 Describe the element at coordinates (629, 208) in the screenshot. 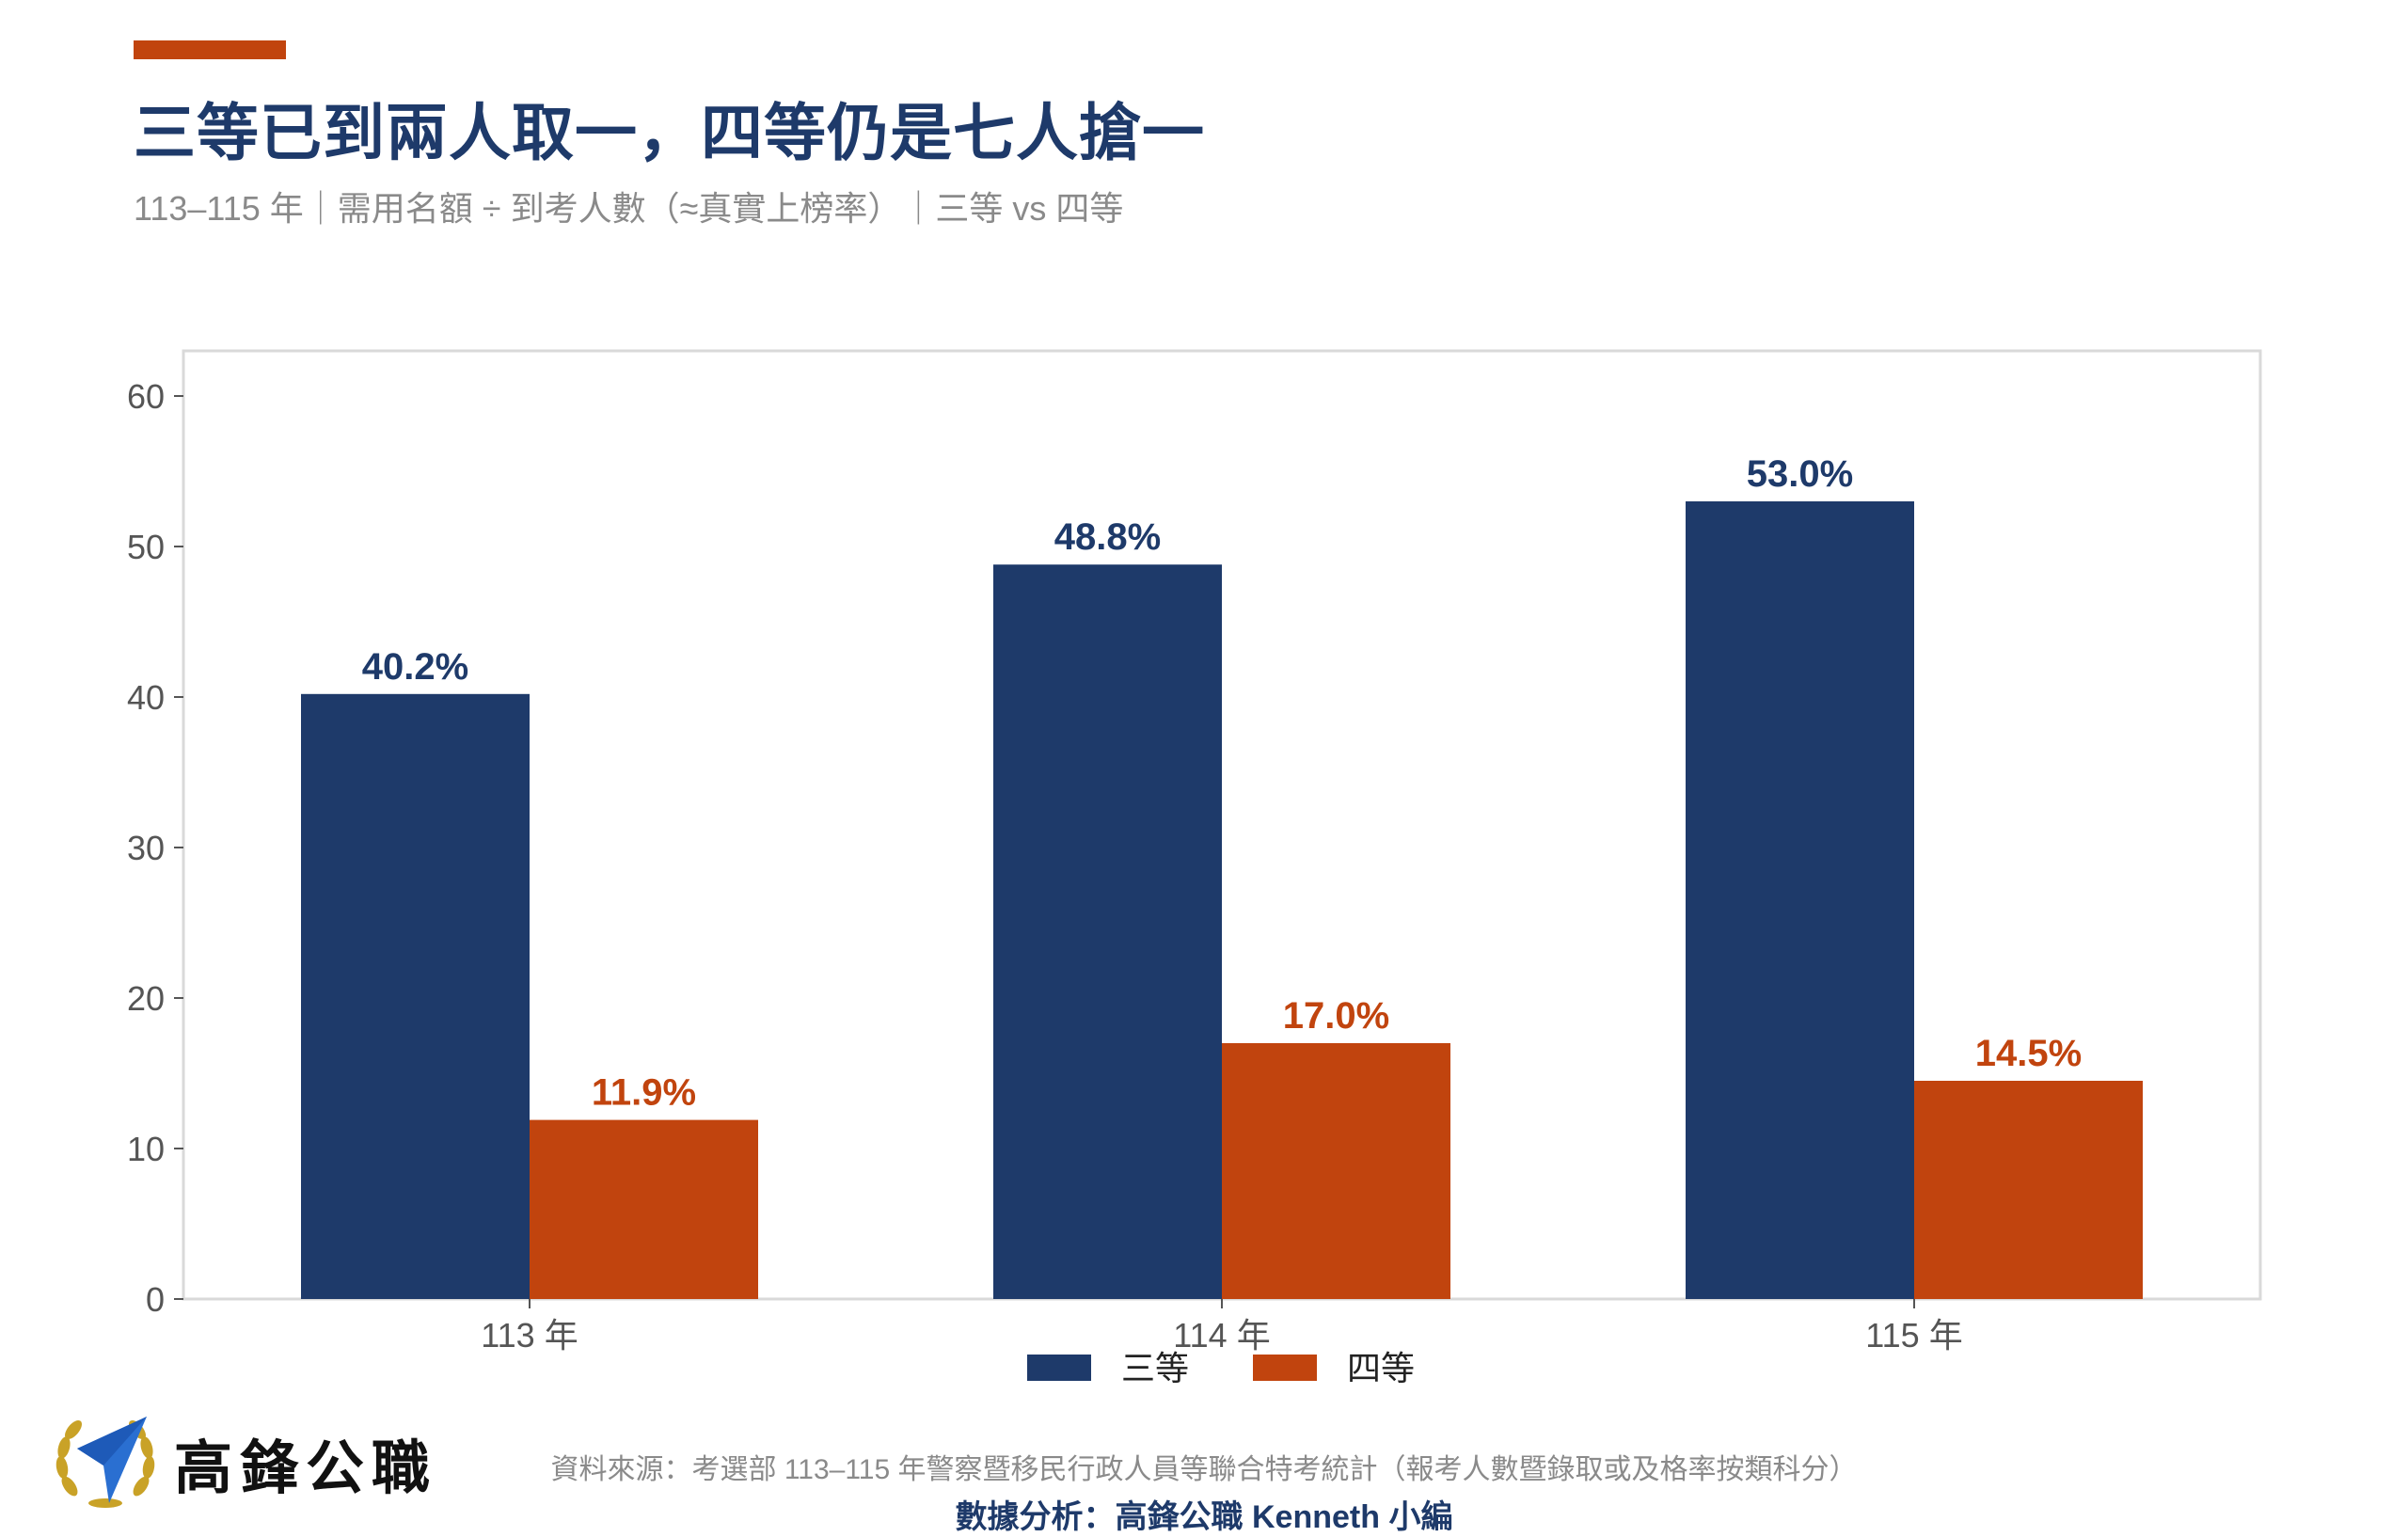

I see `page-subtitle: 113–115 年｜需用名額 ÷ 到考人數（≈真實上榜率）｜三等 vs 四等` at that location.